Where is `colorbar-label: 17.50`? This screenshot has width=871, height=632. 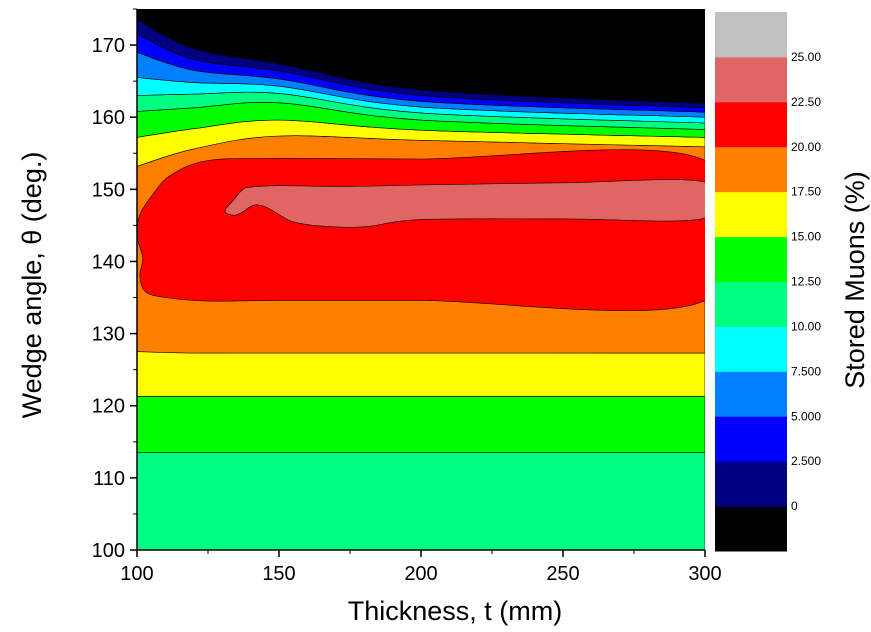
colorbar-label: 17.50 is located at coordinates (806, 192).